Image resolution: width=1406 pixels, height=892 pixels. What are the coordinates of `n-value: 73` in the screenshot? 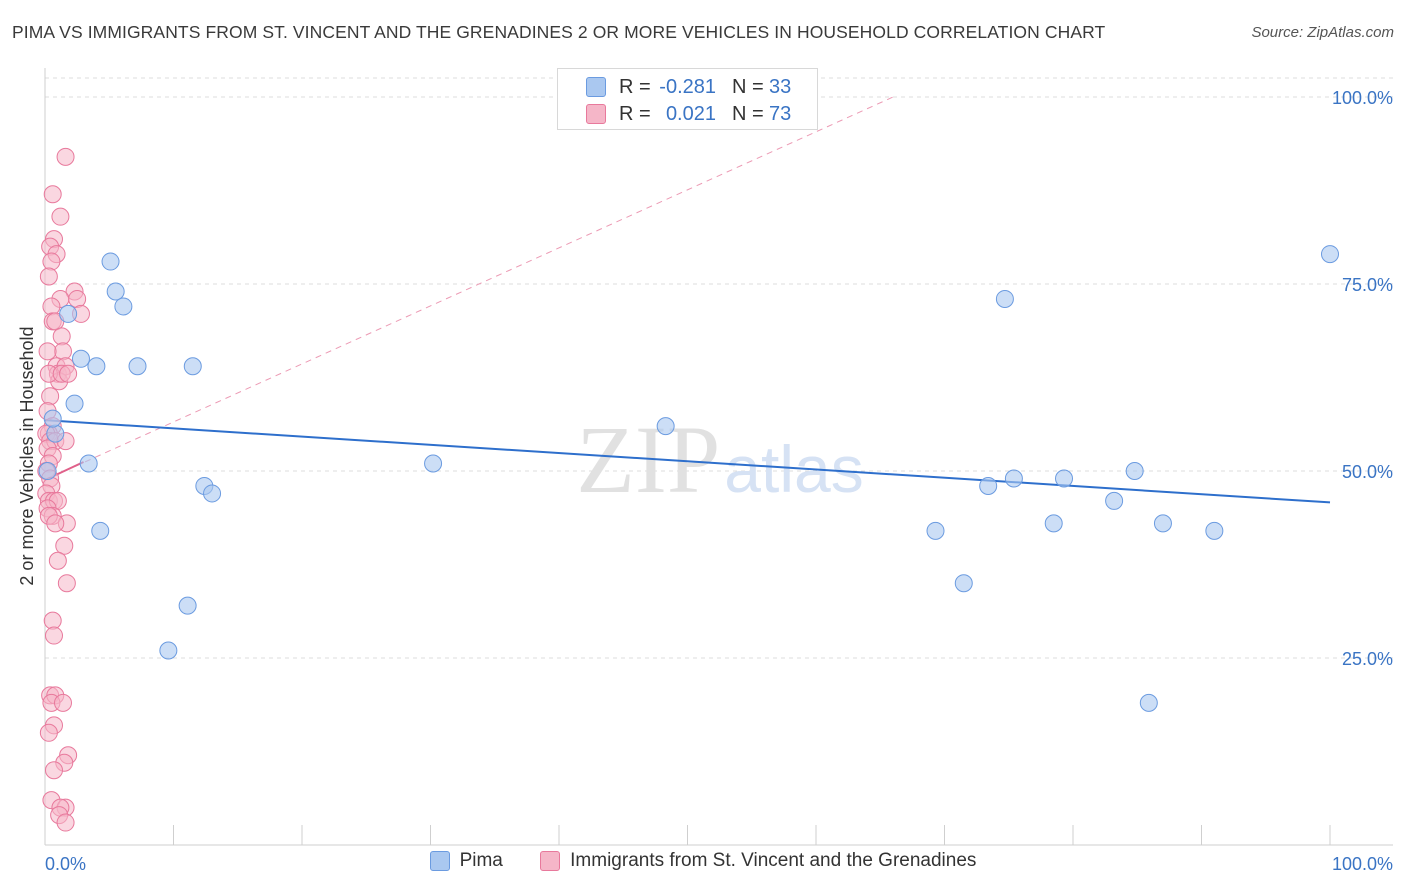 It's located at (780, 113).